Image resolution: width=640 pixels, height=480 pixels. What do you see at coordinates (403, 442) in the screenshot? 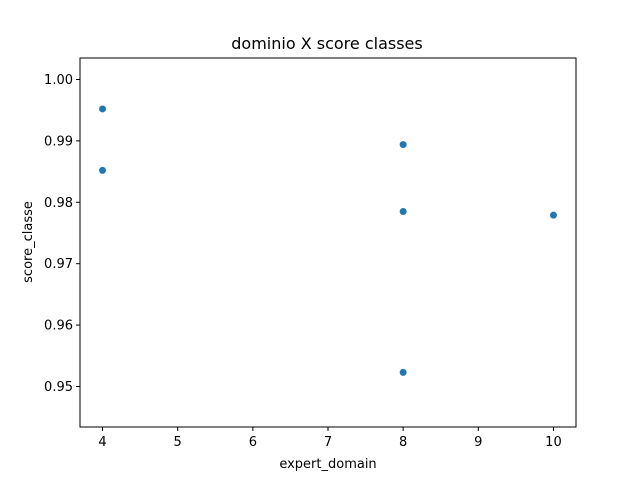
I see `x-tick-label: 8` at bounding box center [403, 442].